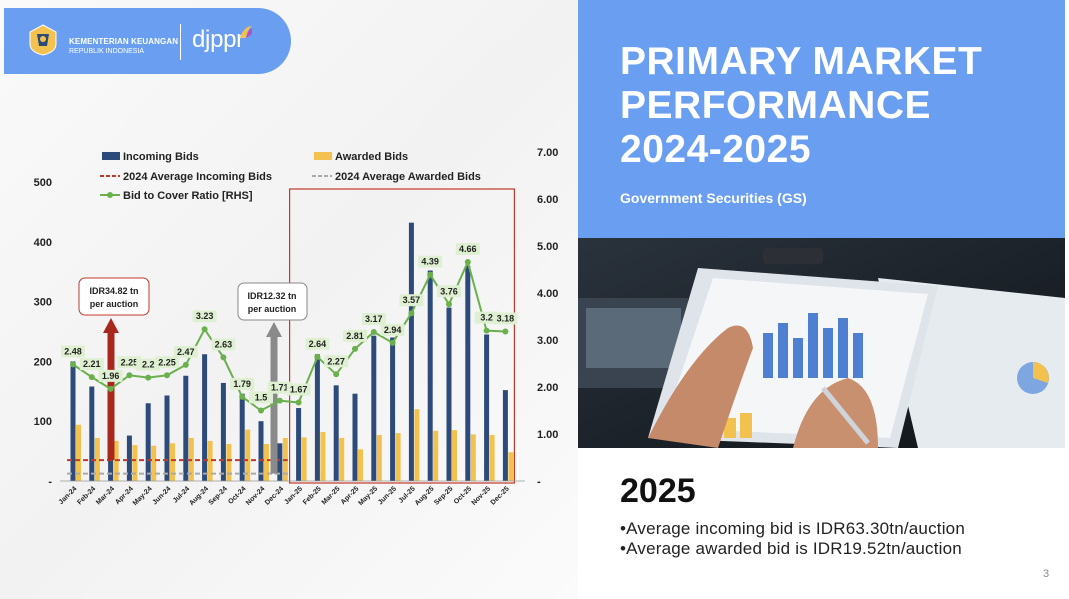  I want to click on legend-bid-to-cover: Bid to Cover Ratio [RHS], so click(188, 196).